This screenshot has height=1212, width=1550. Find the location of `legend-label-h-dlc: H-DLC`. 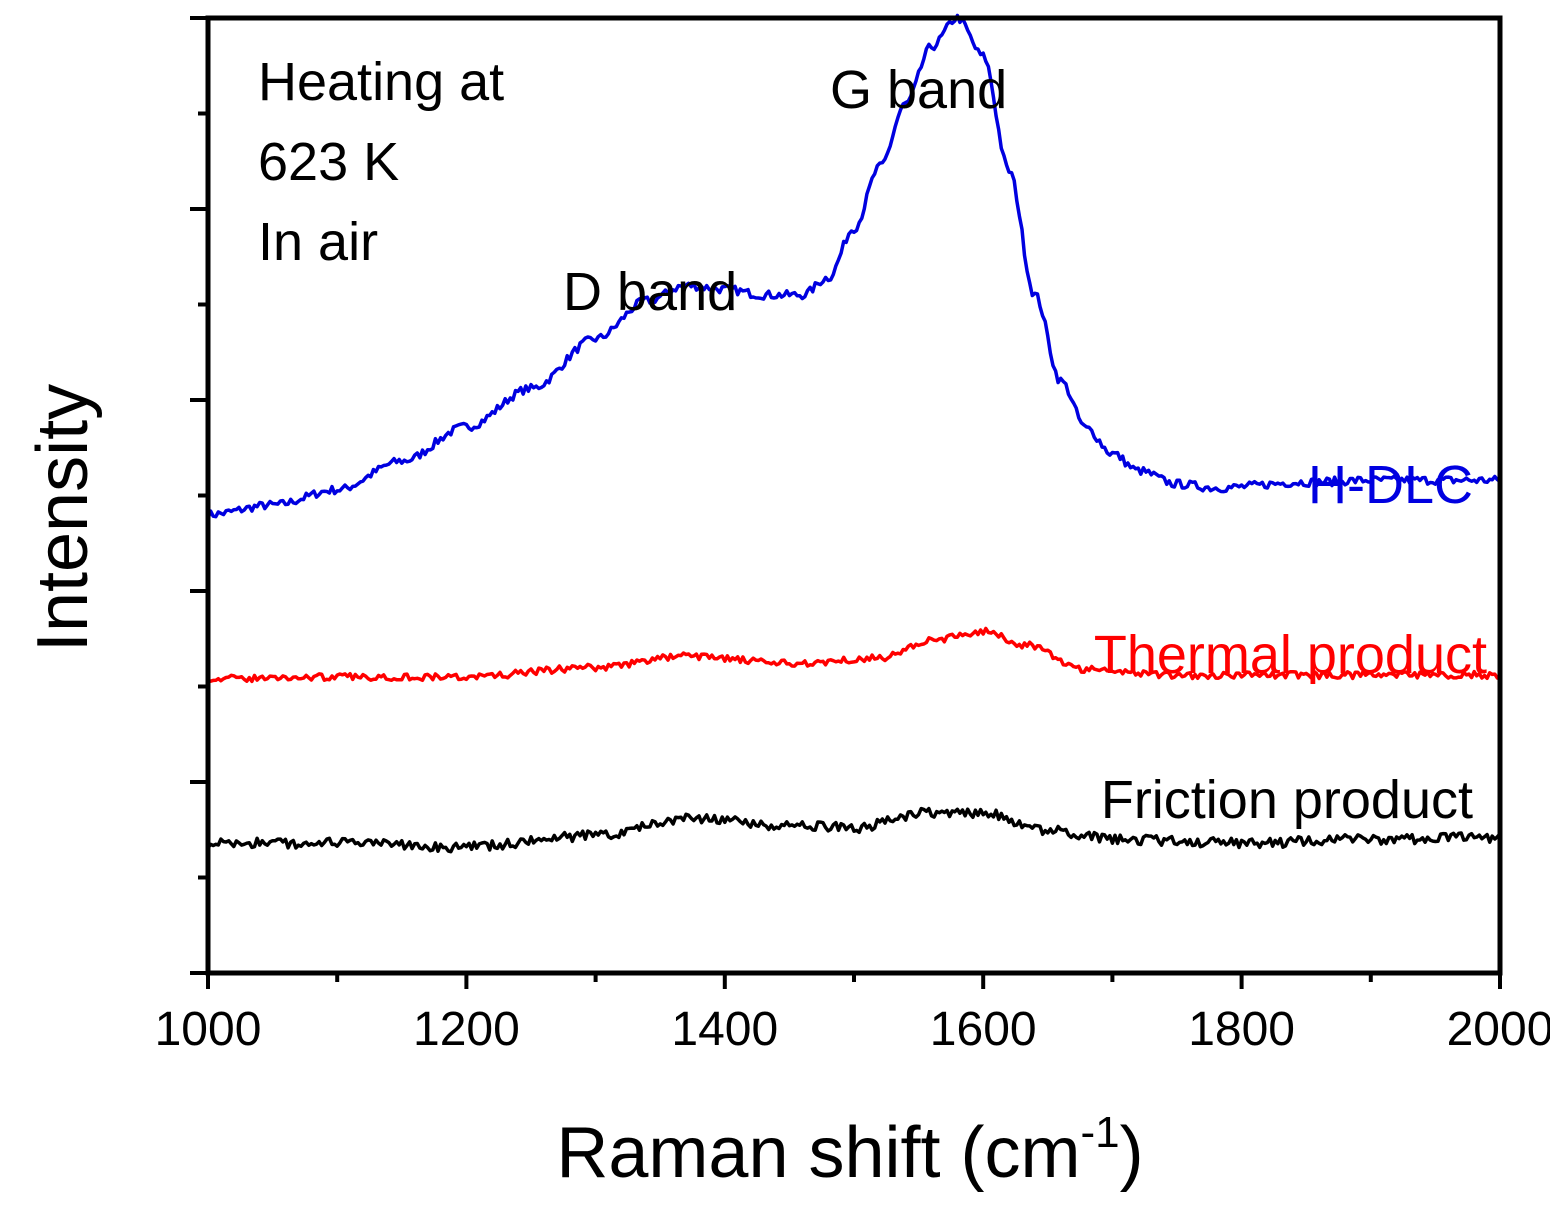

legend-label-h-dlc: H-DLC is located at coordinates (1390, 485).